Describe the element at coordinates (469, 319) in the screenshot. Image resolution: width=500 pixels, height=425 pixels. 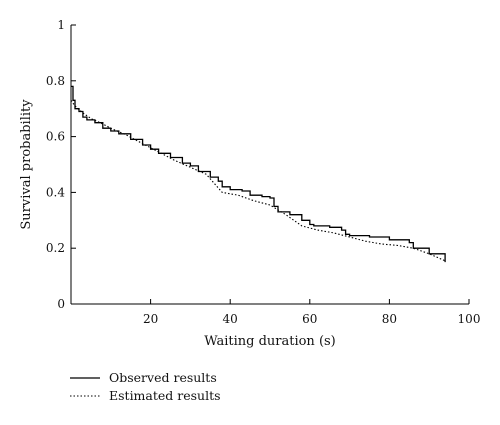
I see `x-tick-label: 100` at that location.